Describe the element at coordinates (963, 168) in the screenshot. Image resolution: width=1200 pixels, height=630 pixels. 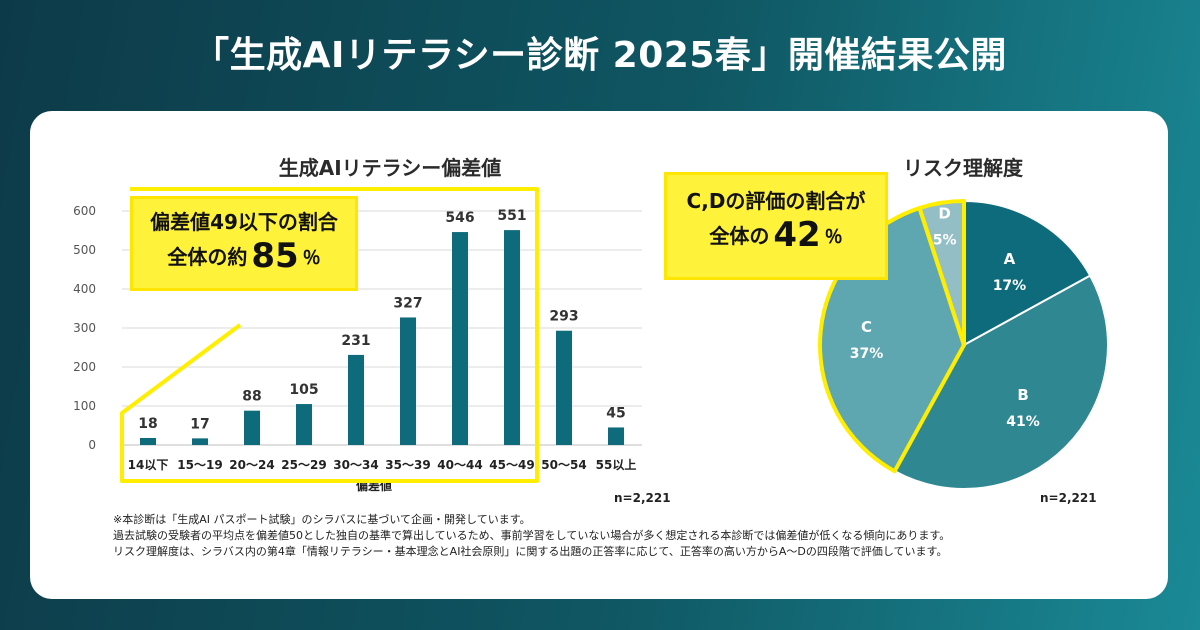
I see `pie-chart-title: リスク理解度` at that location.